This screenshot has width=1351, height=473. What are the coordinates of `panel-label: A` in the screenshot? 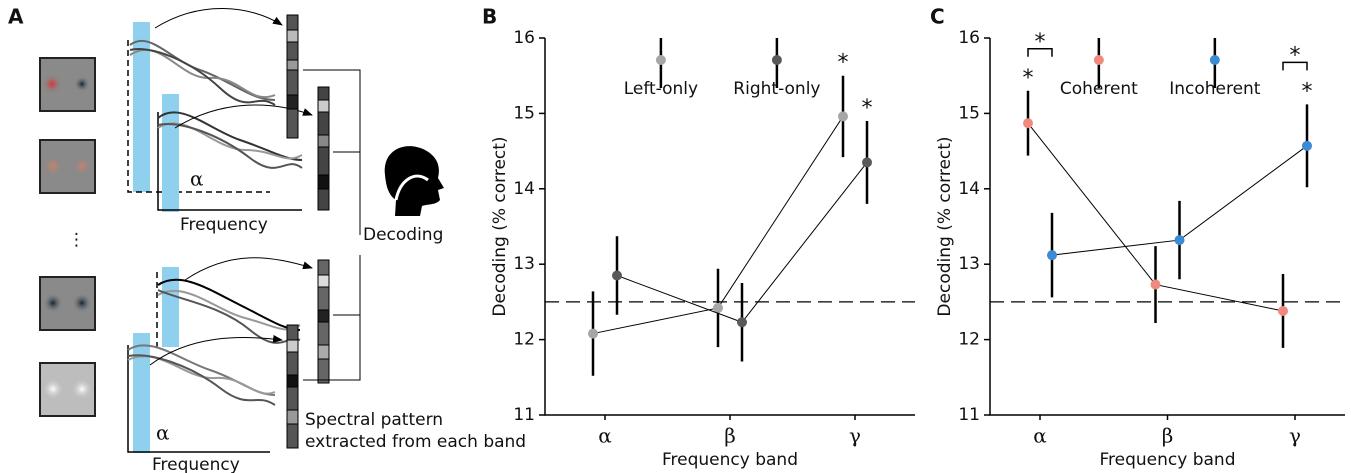 It's located at (16, 17).